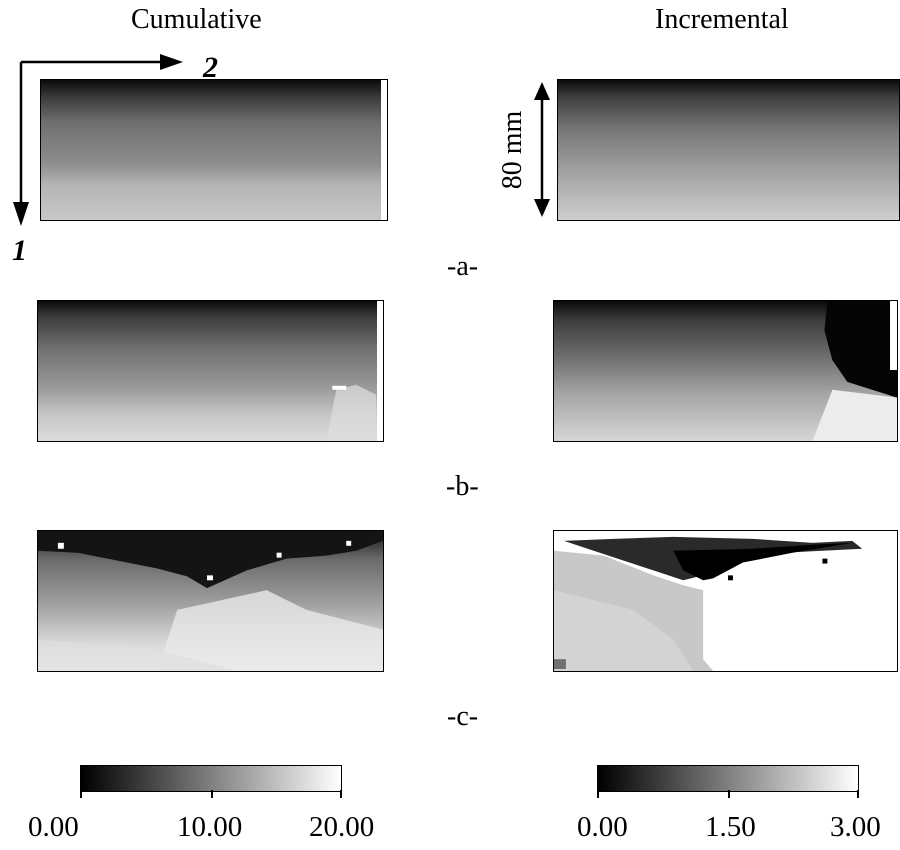  Describe the element at coordinates (210, 371) in the screenshot. I see `cumulative-map-b` at that location.